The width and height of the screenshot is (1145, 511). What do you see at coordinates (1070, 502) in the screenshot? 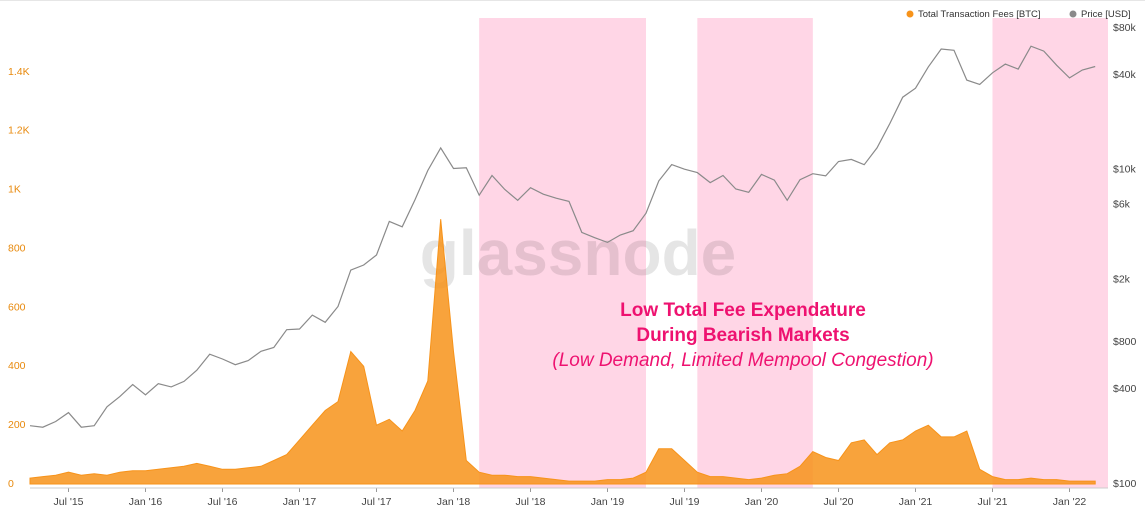
I see `x-tick-label: Jan '22` at bounding box center [1070, 502].